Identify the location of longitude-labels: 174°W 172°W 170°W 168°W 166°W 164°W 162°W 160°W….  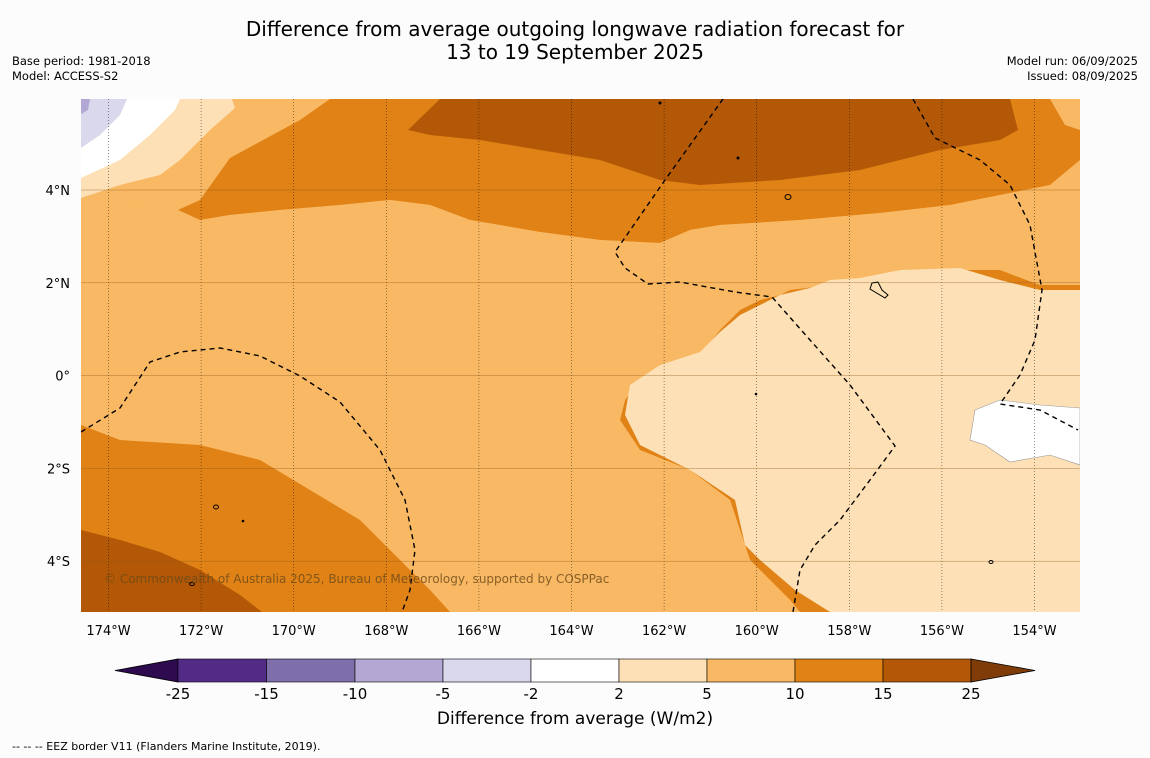
(571, 631).